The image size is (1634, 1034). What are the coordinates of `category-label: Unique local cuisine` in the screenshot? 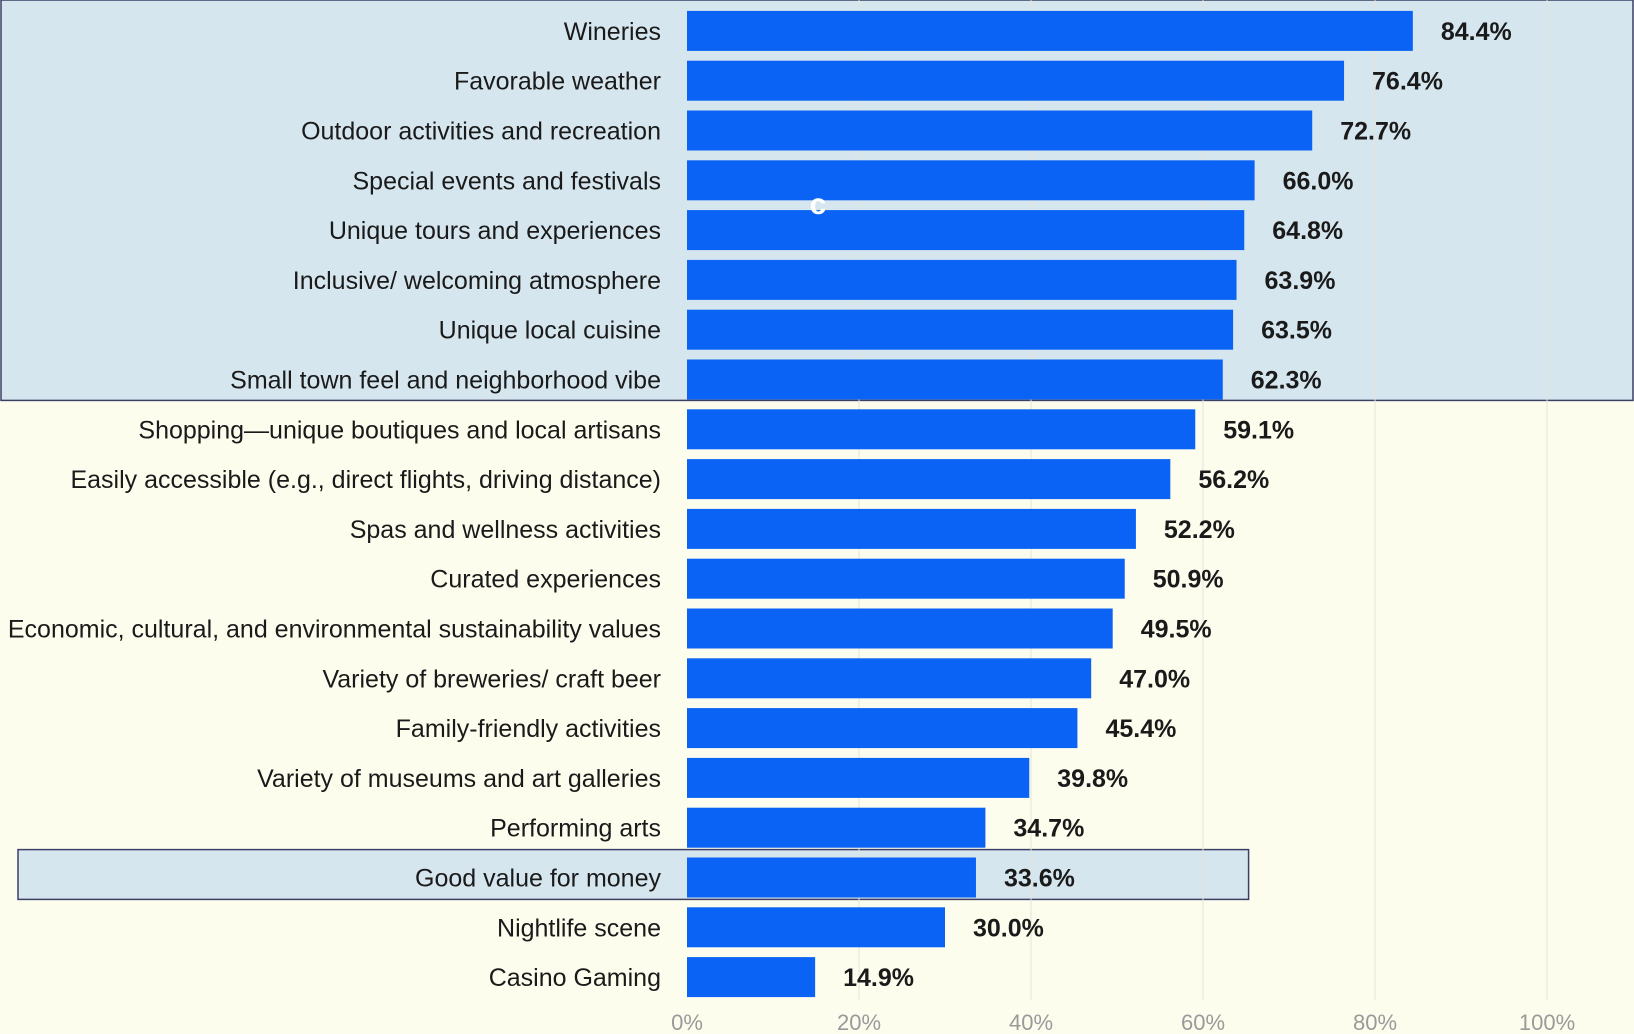 It's located at (550, 331).